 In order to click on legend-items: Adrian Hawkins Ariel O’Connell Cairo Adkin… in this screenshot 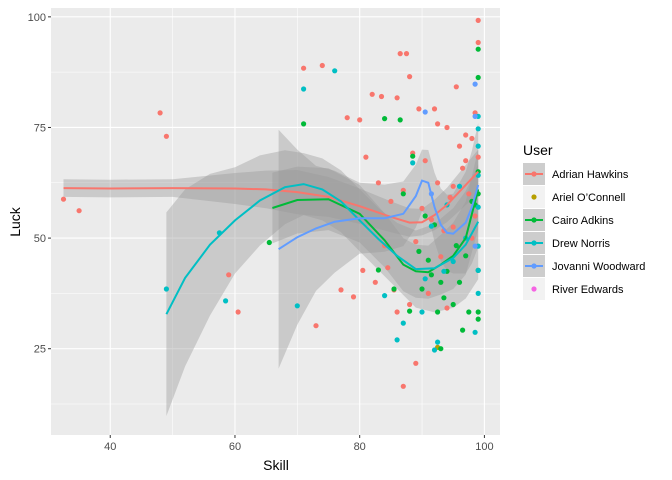, I will do `click(584, 231)`.